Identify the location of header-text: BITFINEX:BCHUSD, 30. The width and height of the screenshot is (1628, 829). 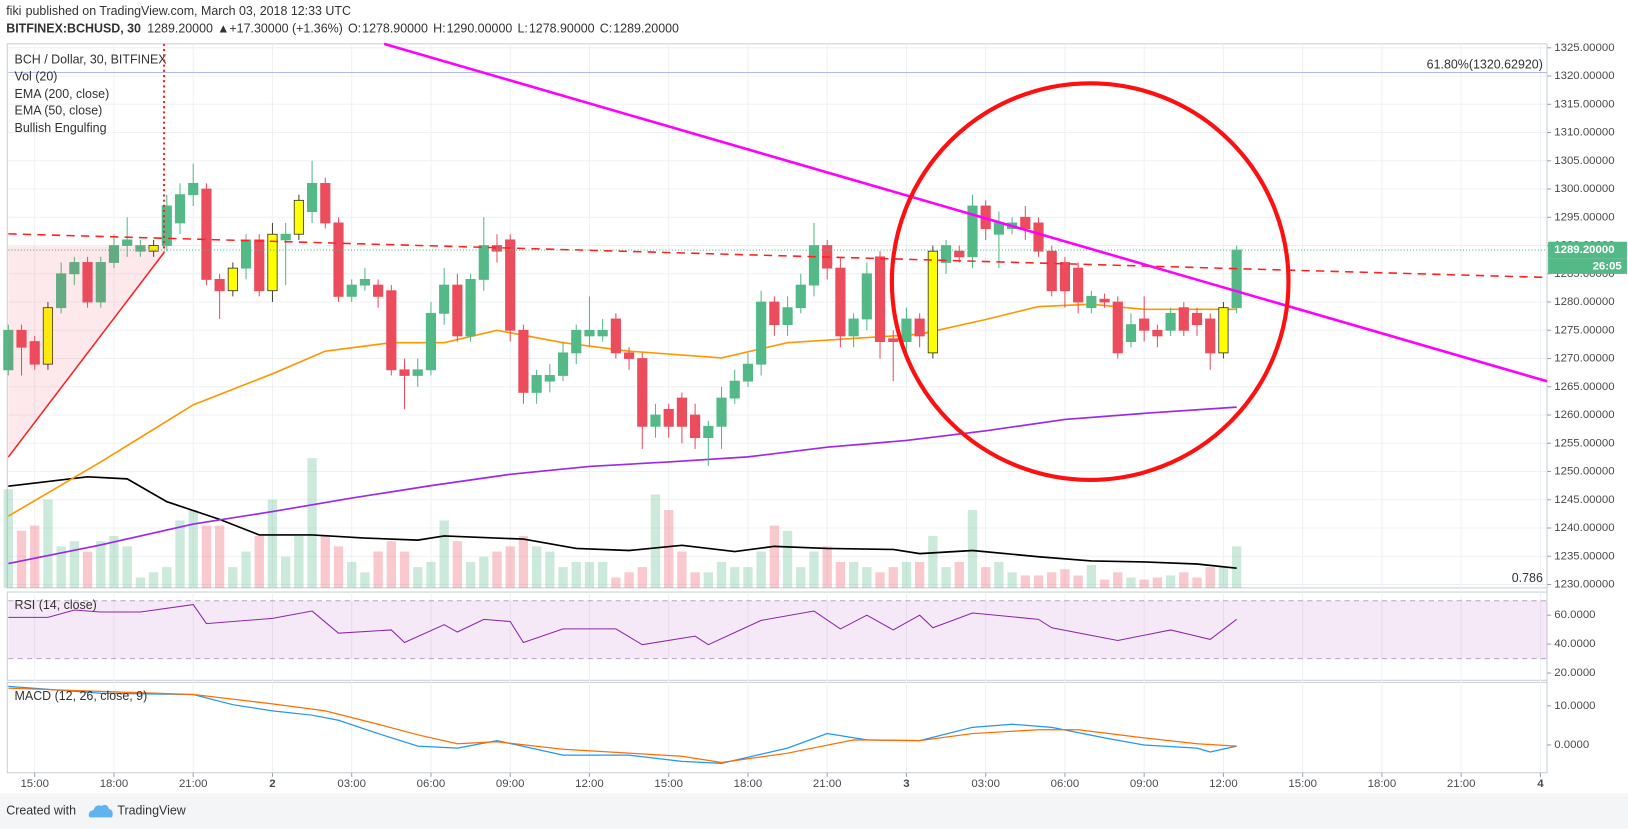
(73, 29).